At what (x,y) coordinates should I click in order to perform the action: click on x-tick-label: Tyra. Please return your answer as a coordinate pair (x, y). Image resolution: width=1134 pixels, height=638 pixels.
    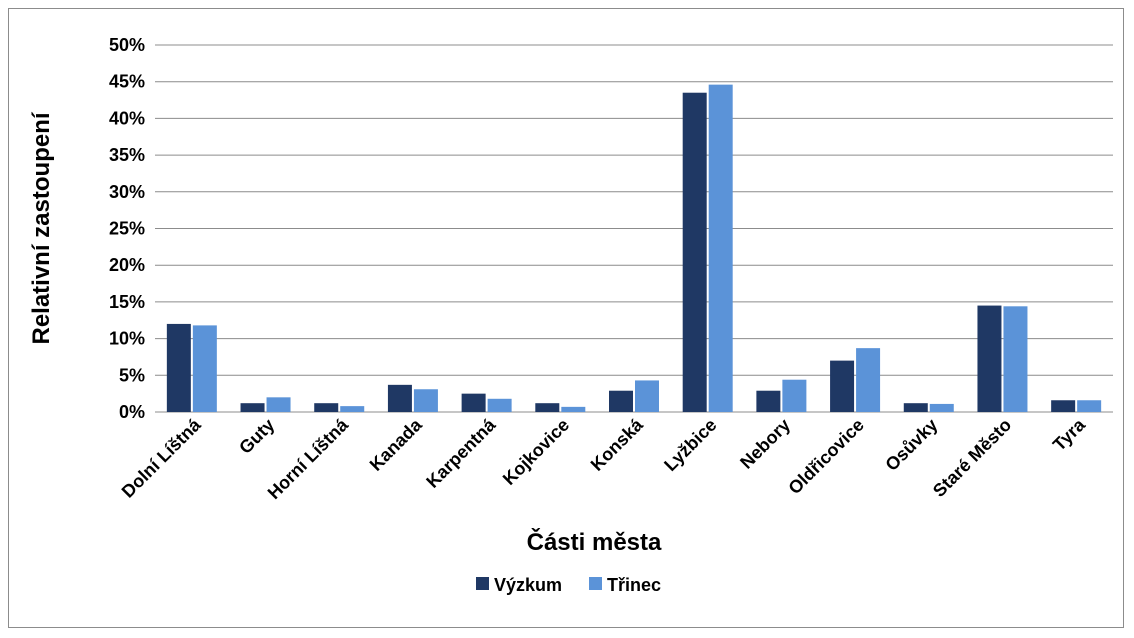
    Looking at the image, I should click on (1069, 434).